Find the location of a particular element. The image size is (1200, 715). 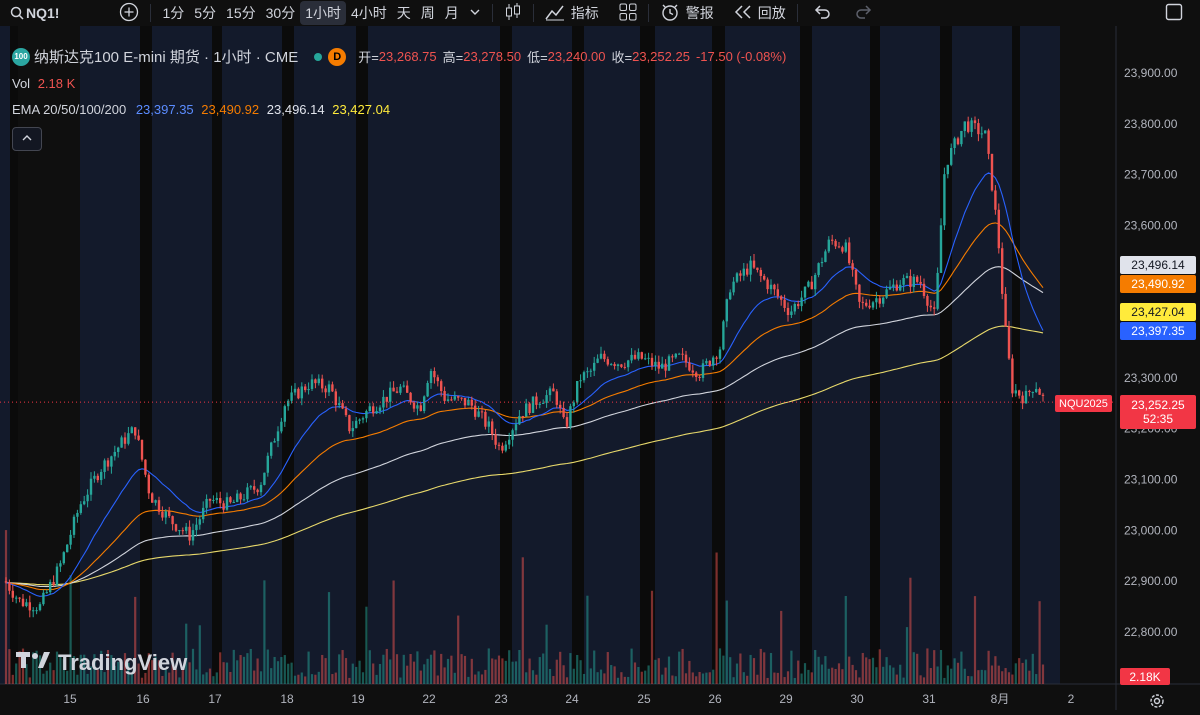

symbol-title: 纳斯达克100 E-mini 期货 · 1小时 · CME is located at coordinates (166, 57).